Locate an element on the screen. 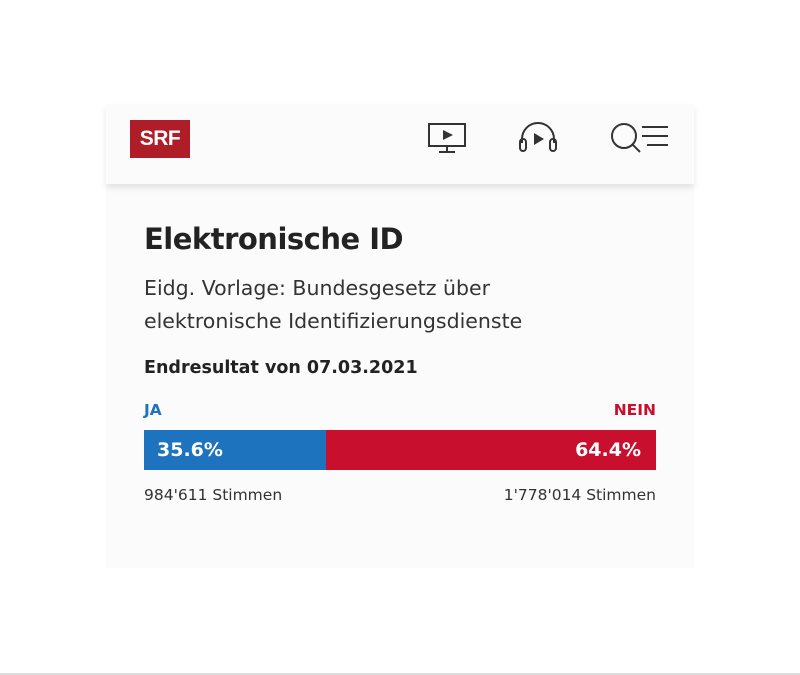 The height and width of the screenshot is (675, 800). tv-play-icon is located at coordinates (447, 138).